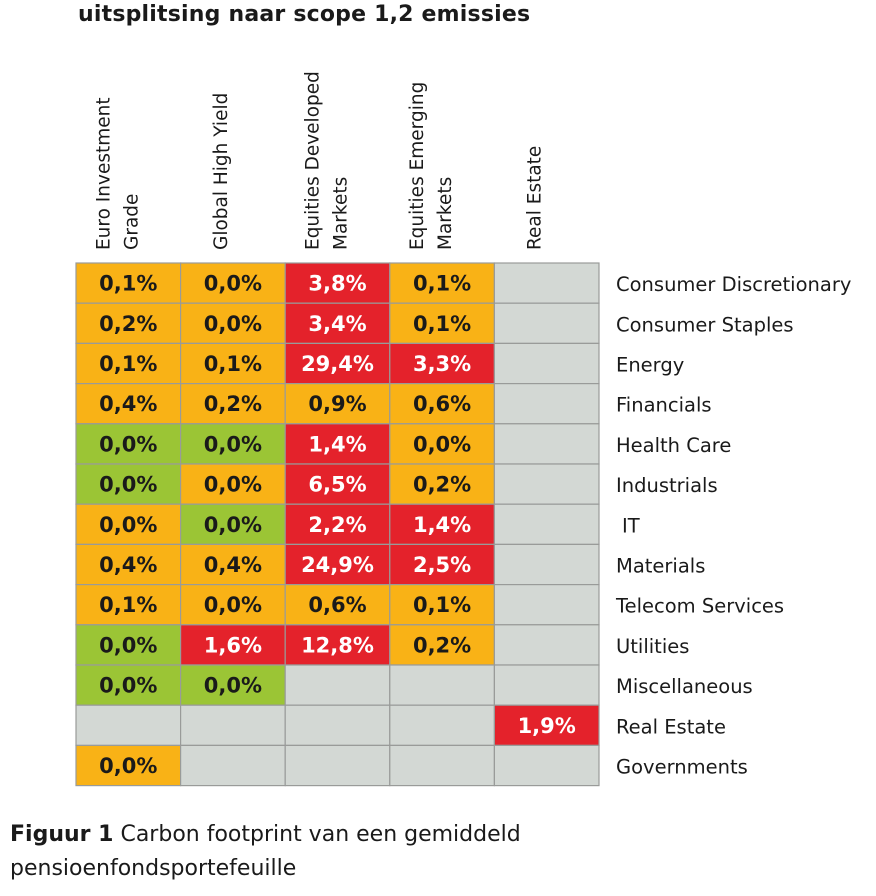  Describe the element at coordinates (304, 14) in the screenshot. I see `chart-title: uitsplitsing naar scope 1,2 emissies` at that location.